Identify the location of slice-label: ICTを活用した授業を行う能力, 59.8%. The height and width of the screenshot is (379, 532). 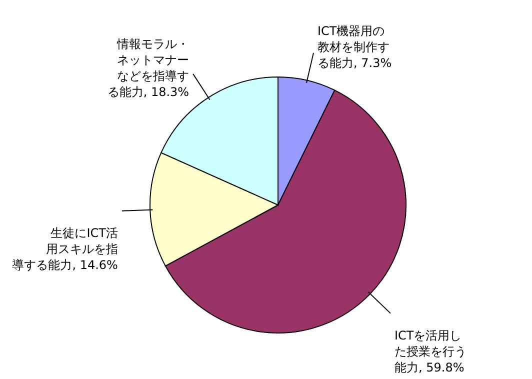
(430, 351).